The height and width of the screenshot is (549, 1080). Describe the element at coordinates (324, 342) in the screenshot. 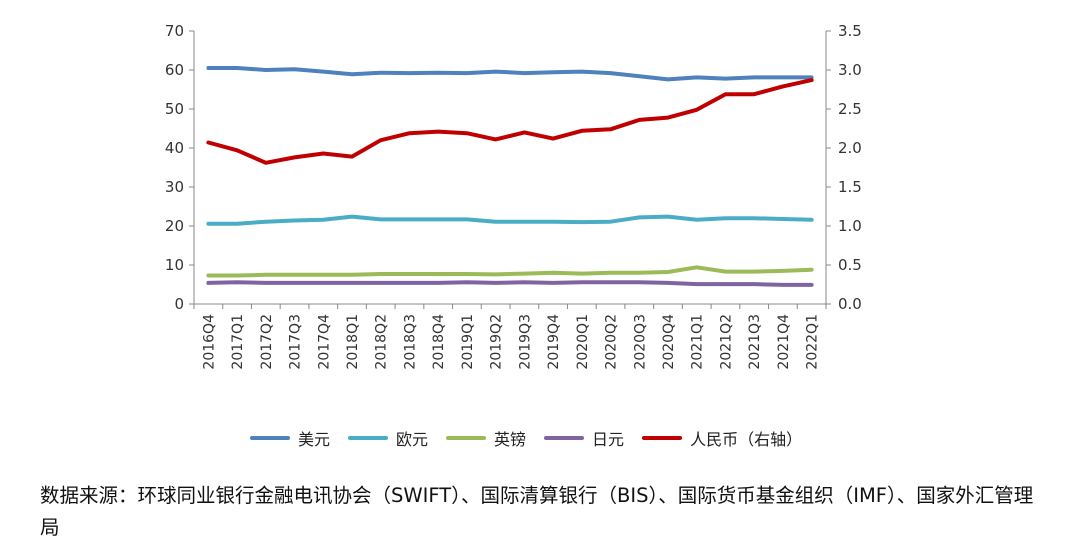

I see `x-tick-label: 2017Q4` at that location.